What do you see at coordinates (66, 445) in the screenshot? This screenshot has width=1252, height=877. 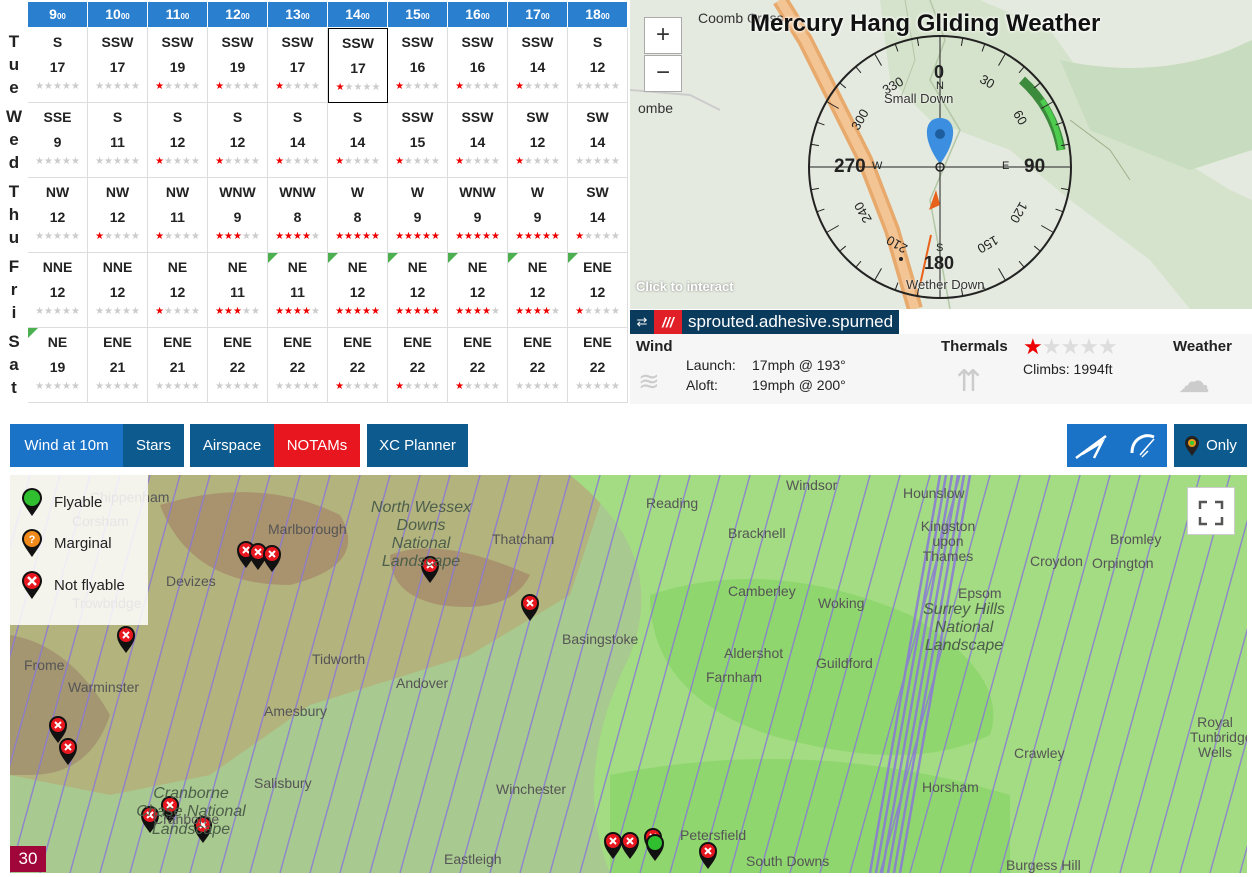 I see `wind-at-10m-button: Wind at 10m` at bounding box center [66, 445].